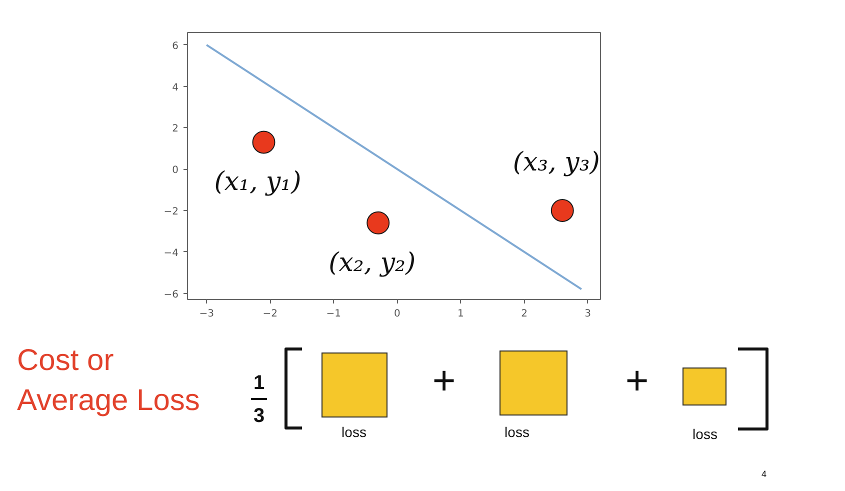 This screenshot has height=491, width=845. What do you see at coordinates (587, 314) in the screenshot?
I see `x-tick-label: 3` at bounding box center [587, 314].